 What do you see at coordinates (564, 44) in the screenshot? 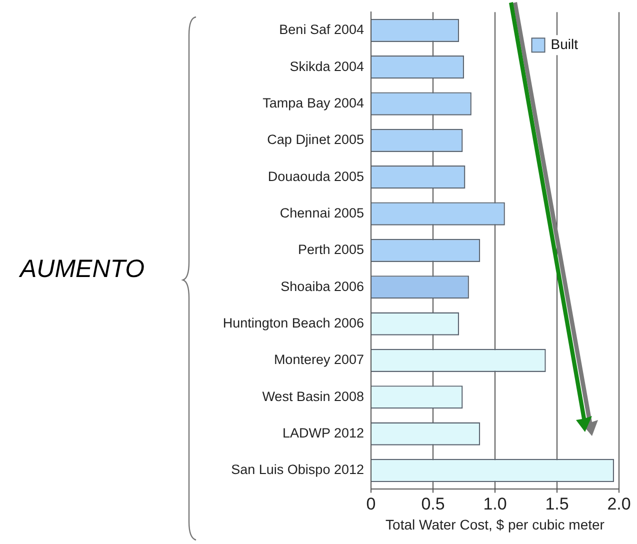
I see `legend-label: Built` at bounding box center [564, 44].